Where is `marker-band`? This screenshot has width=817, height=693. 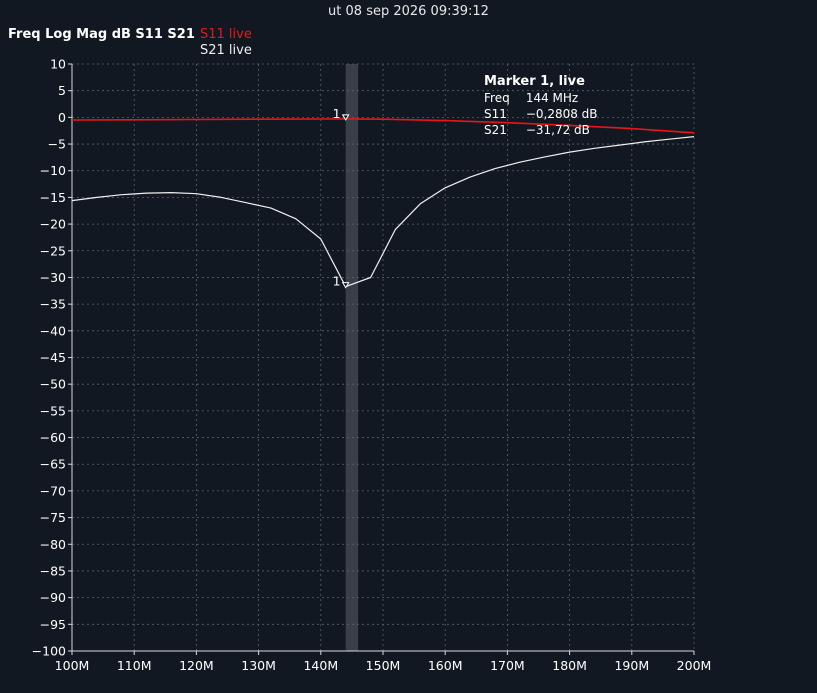
marker-band is located at coordinates (352, 357).